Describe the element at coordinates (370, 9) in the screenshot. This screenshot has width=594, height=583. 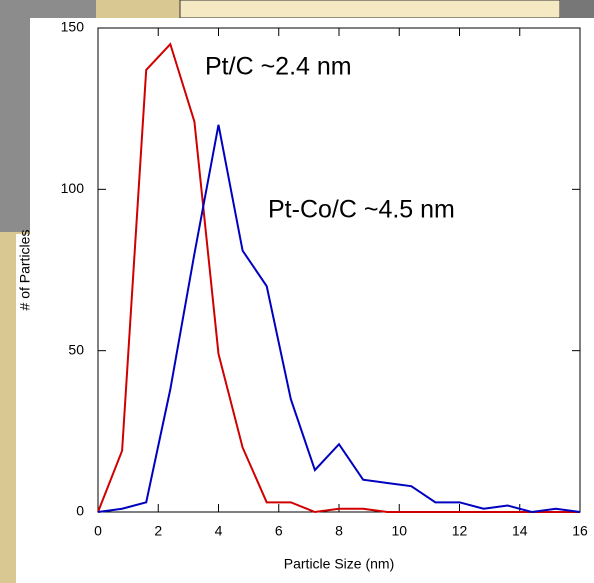
I see `frame-box` at that location.